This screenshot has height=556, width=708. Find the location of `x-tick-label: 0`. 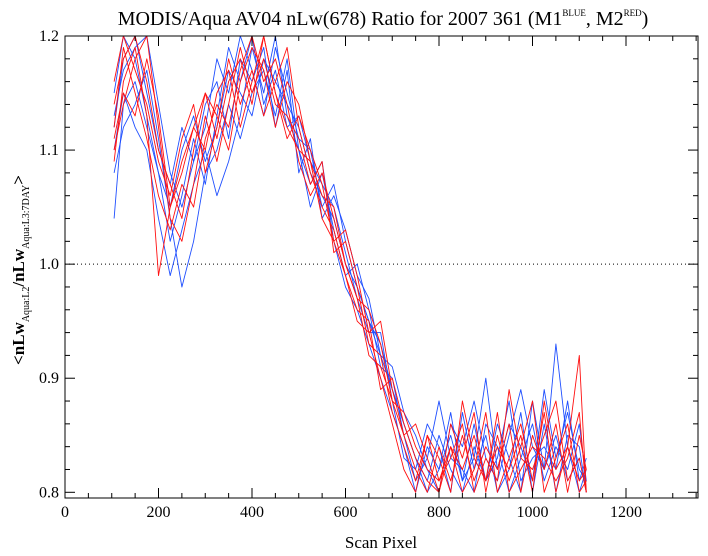

x-tick-label: 0 is located at coordinates (65, 512).